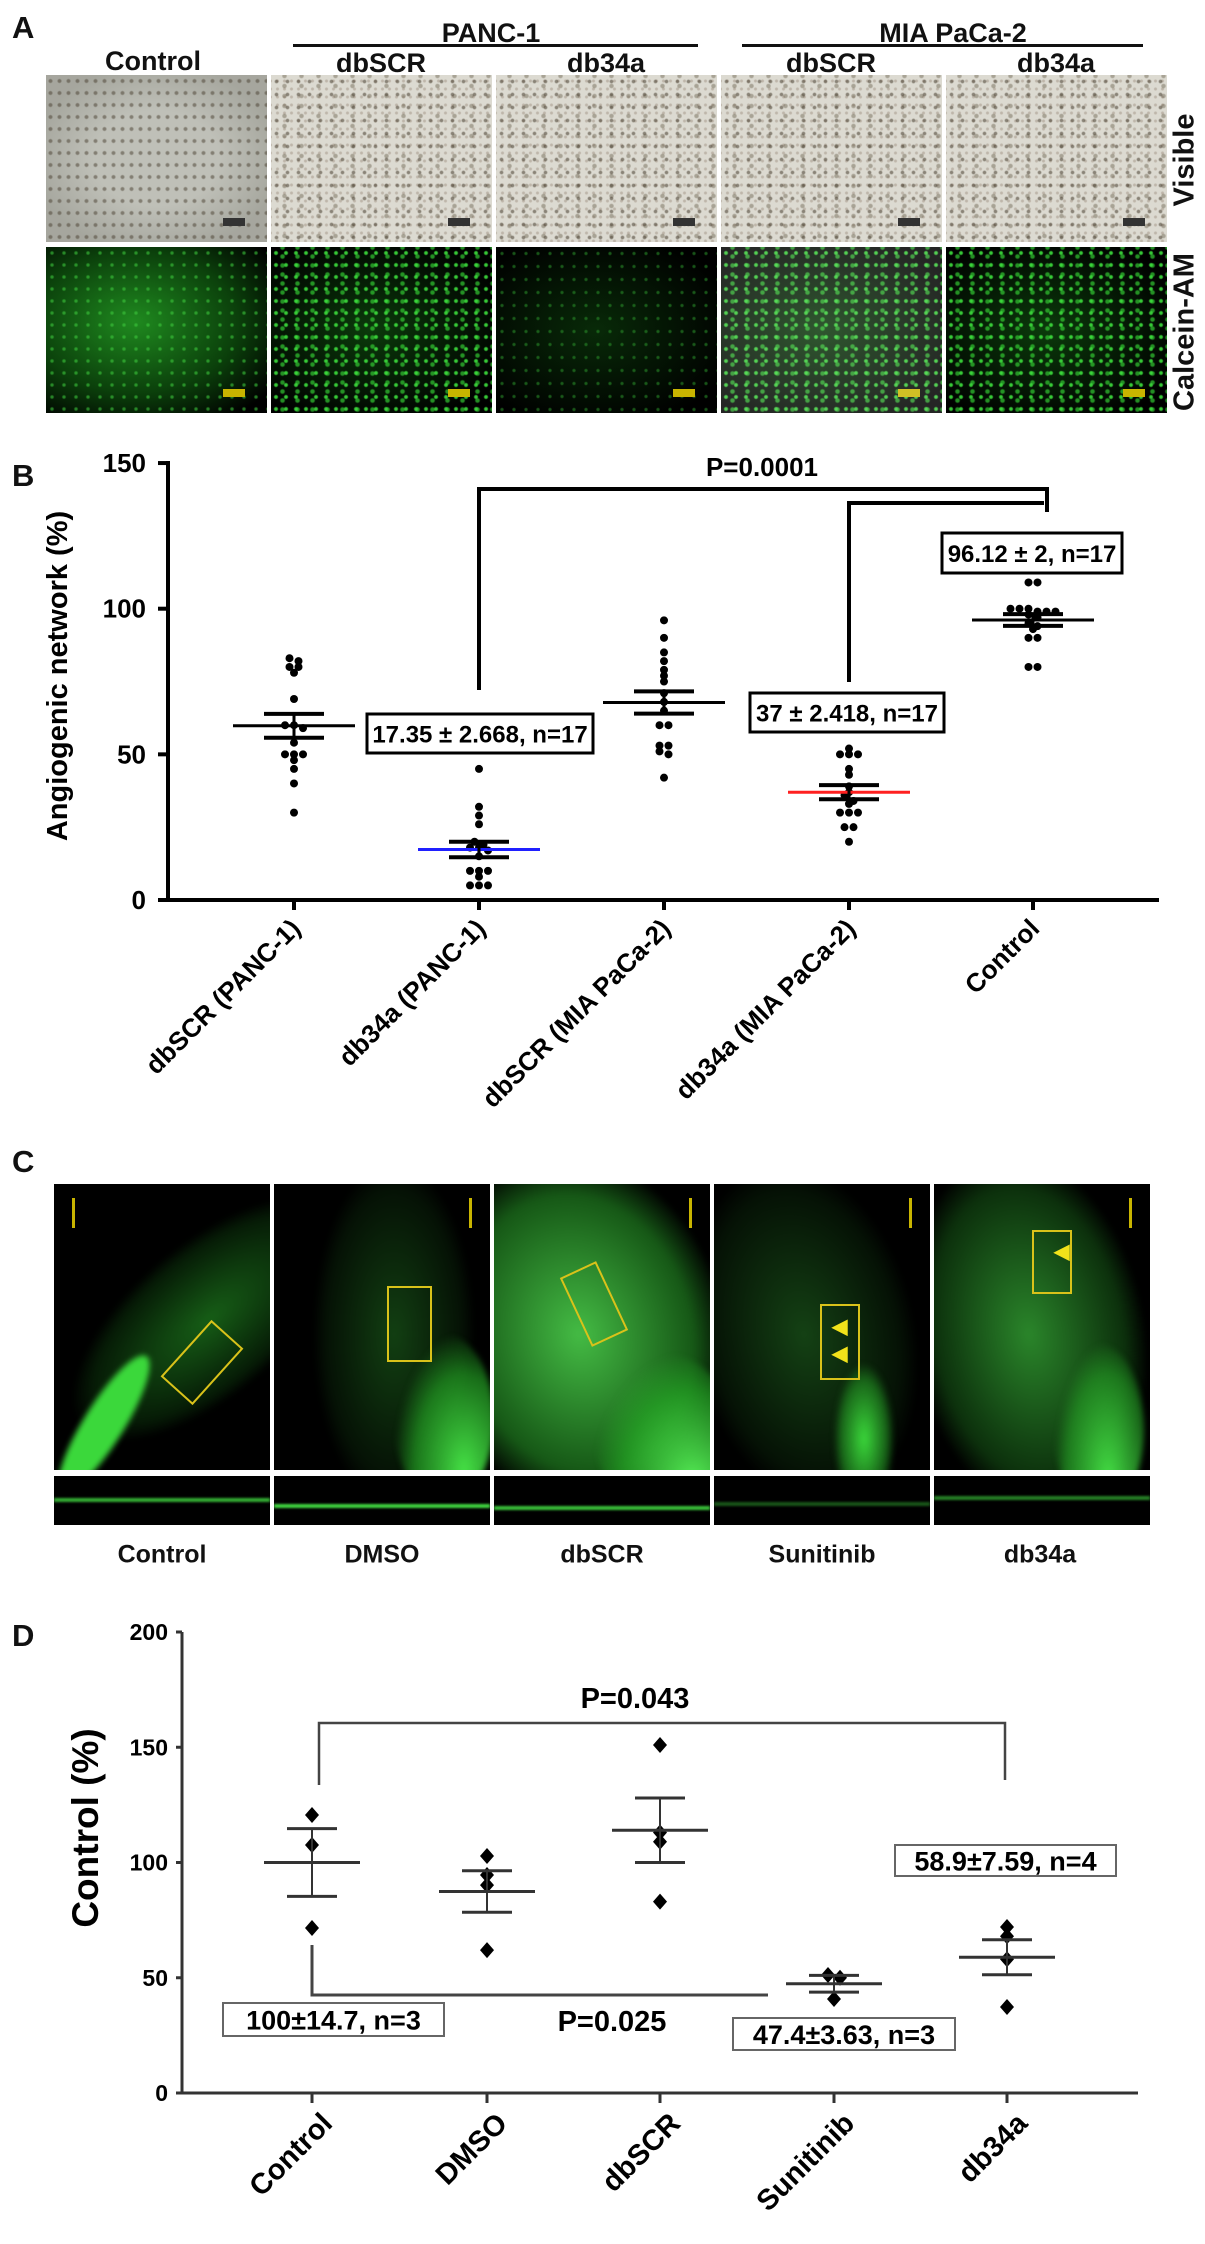  What do you see at coordinates (381, 63) in the screenshot?
I see `header-panc1-dbscr: dbSCR` at bounding box center [381, 63].